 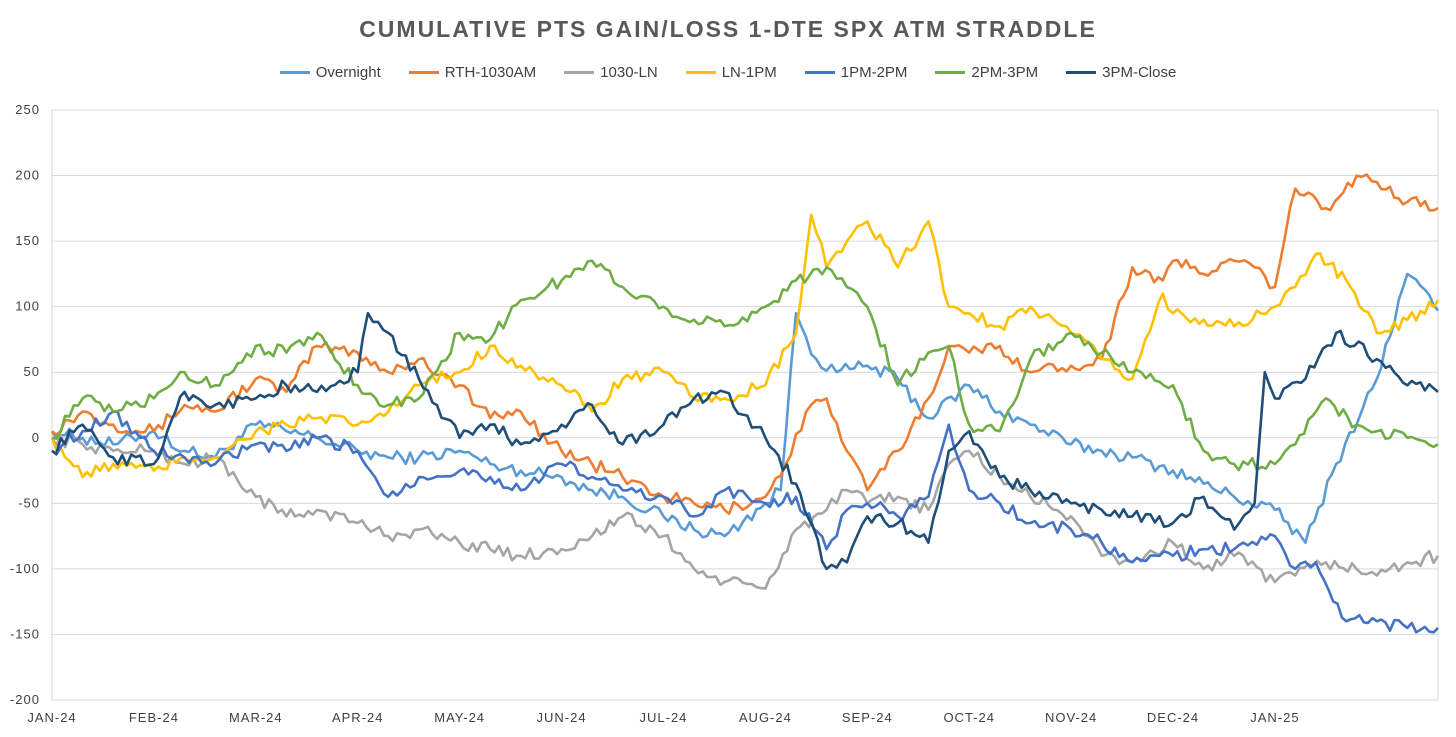 What do you see at coordinates (358, 717) in the screenshot?
I see `x-tick-label: APR-24` at bounding box center [358, 717].